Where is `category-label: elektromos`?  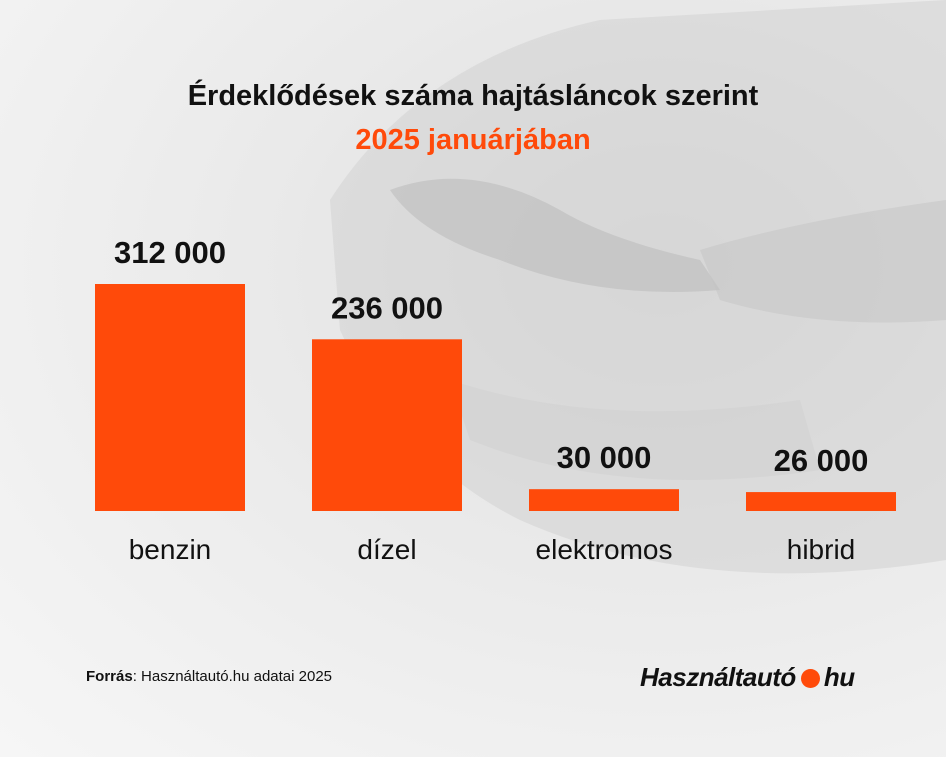
category-label: elektromos is located at coordinates (604, 549).